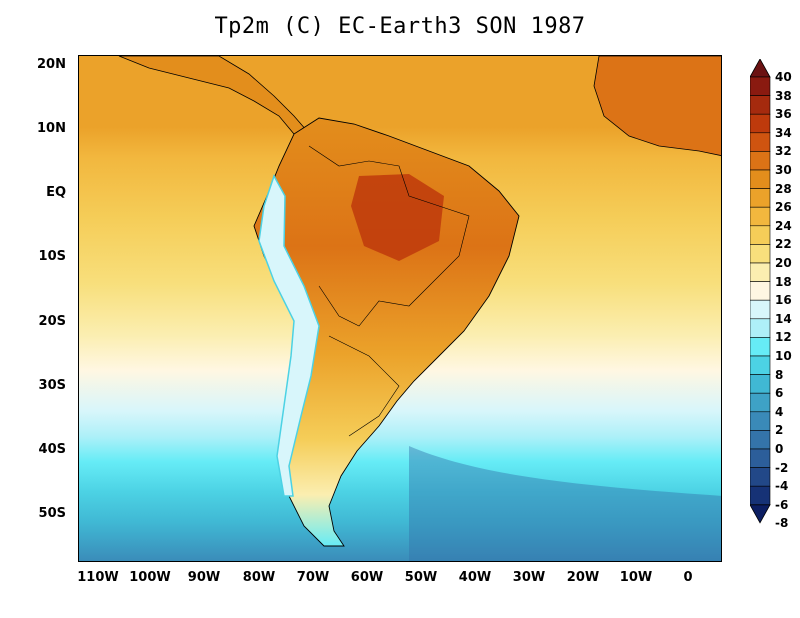 The height and width of the screenshot is (618, 800). Describe the element at coordinates (783, 207) in the screenshot. I see `colorbar-tick-label: 26` at that location.